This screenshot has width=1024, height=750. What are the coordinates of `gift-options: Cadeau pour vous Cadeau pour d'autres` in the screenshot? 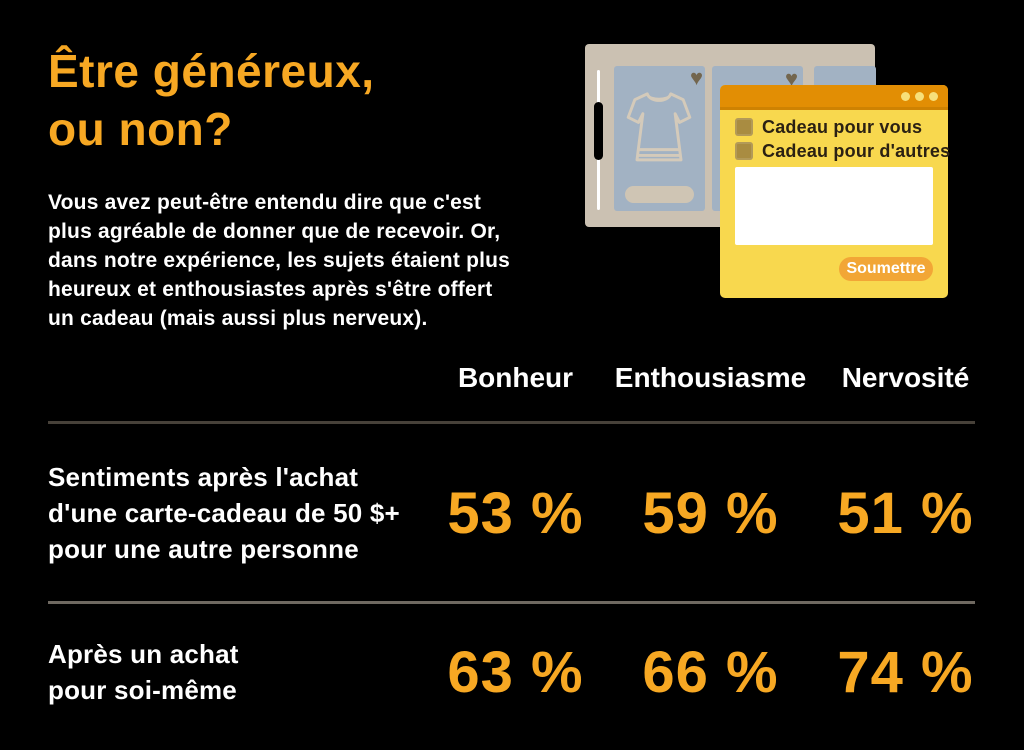 It's located at (843, 141).